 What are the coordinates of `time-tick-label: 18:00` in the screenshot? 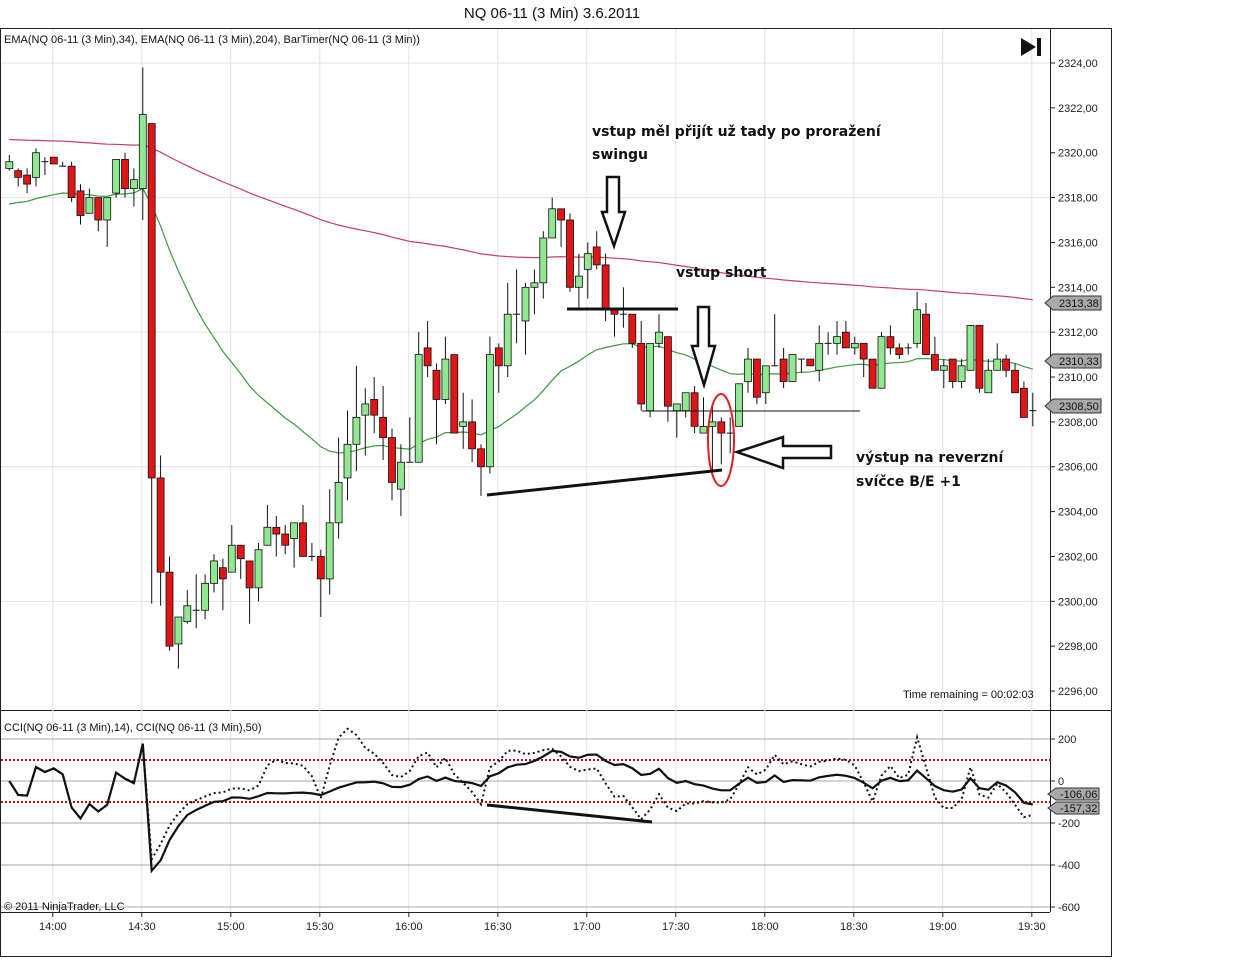 It's located at (765, 927).